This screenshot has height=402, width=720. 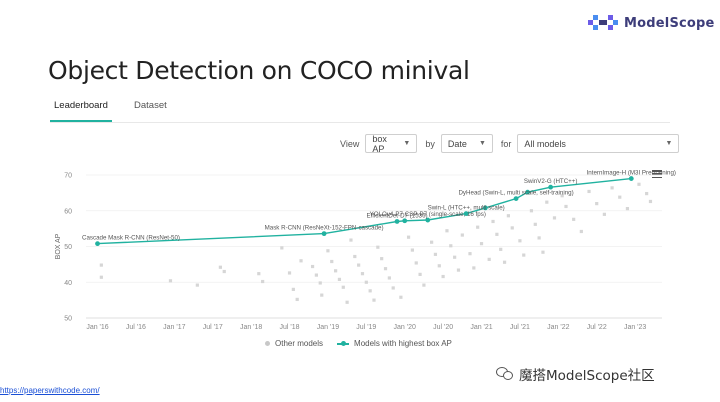 I want to click on legend-item-other: Other models, so click(x=294, y=343).